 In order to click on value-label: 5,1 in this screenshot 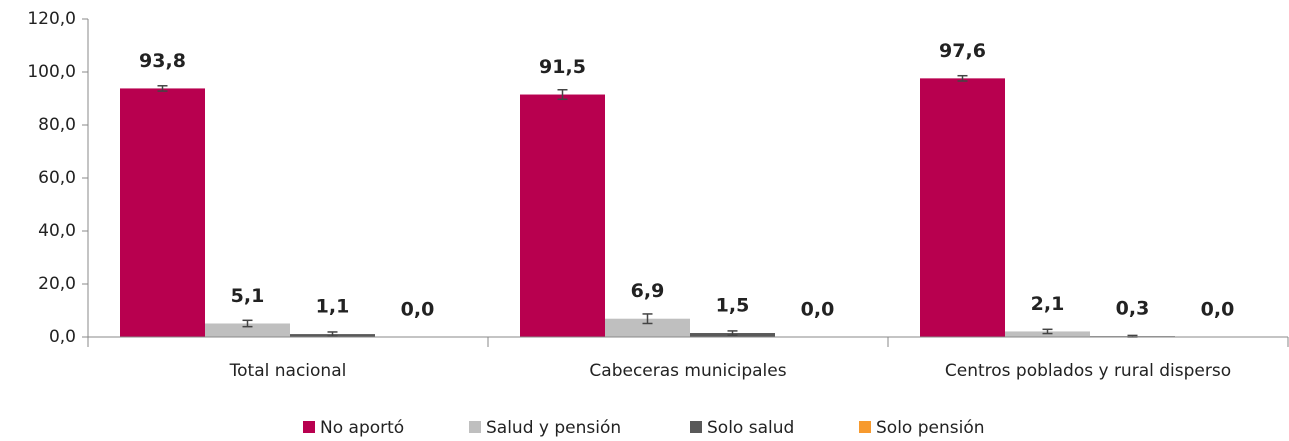, I will do `click(248, 296)`.